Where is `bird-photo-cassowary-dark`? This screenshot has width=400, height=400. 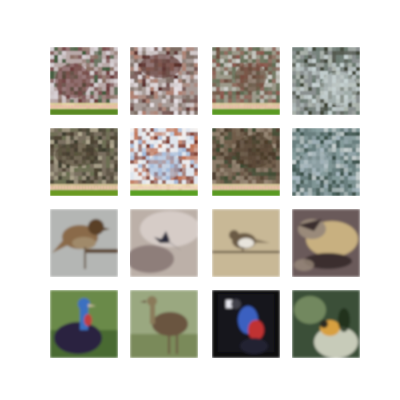
bird-photo-cassowary-dark is located at coordinates (246, 324).